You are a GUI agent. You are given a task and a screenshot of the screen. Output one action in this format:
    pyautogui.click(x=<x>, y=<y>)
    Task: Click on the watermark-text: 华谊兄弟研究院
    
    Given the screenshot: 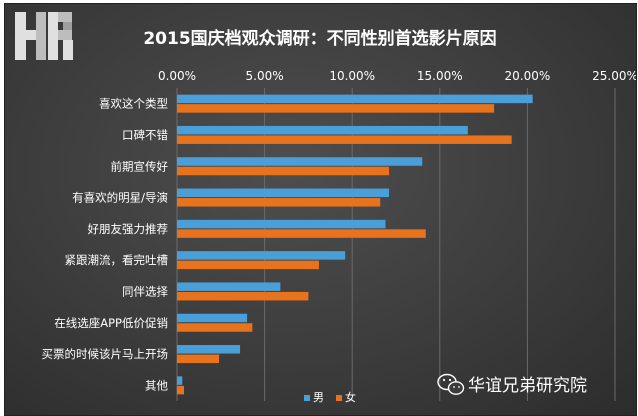 What is the action you would take?
    pyautogui.click(x=527, y=386)
    